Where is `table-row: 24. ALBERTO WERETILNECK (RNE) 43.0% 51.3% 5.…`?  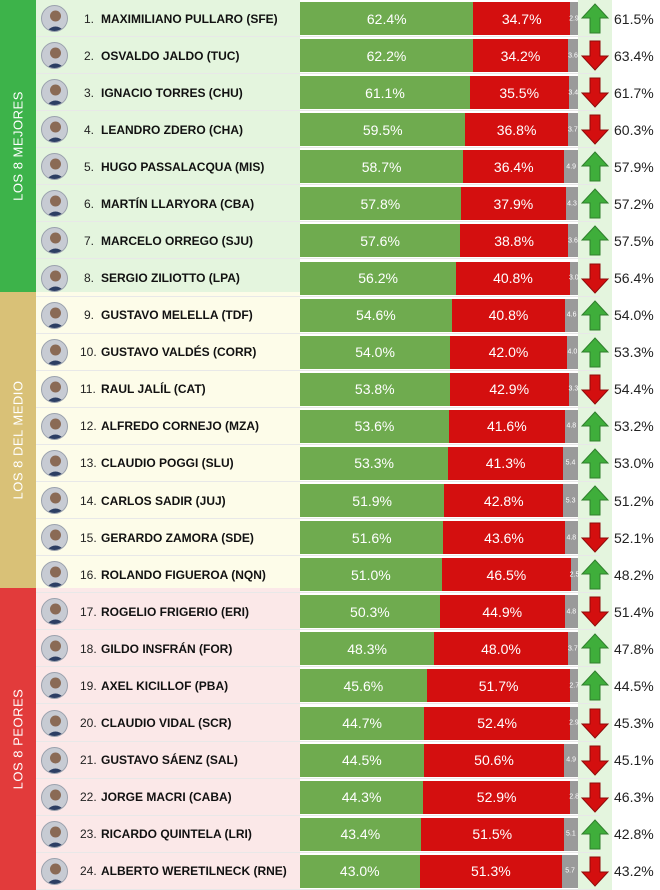 table-row: 24. ALBERTO WERETILNECK (RNE) 43.0% 51.3% 5.… is located at coordinates (330, 871).